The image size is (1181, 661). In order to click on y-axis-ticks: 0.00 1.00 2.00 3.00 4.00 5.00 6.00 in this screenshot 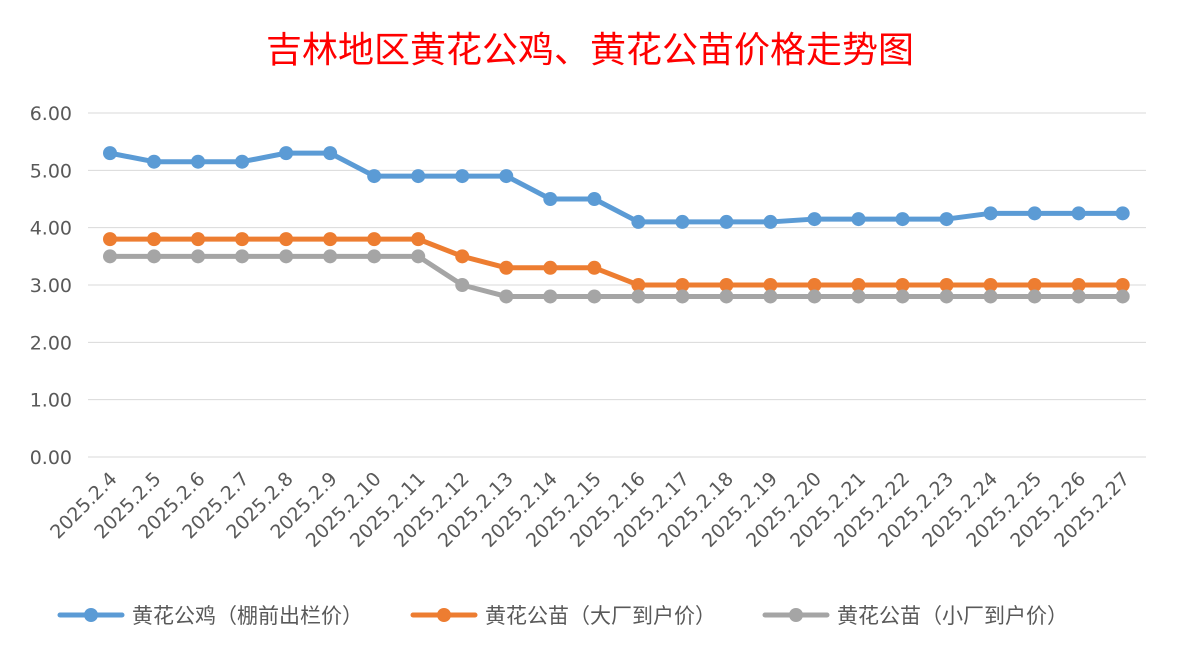, I will do `click(51, 286)`.